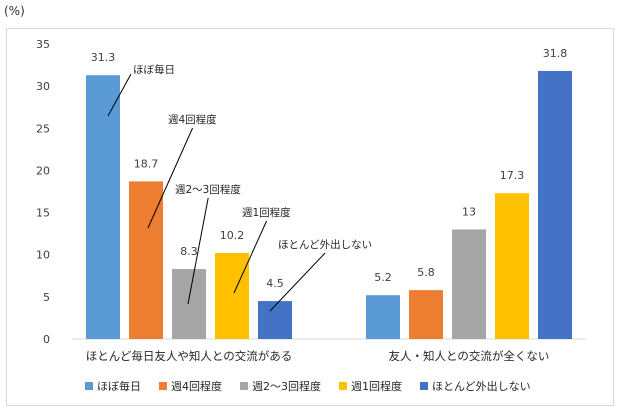 The width and height of the screenshot is (622, 414). I want to click on data-label: 31.3, so click(103, 57).